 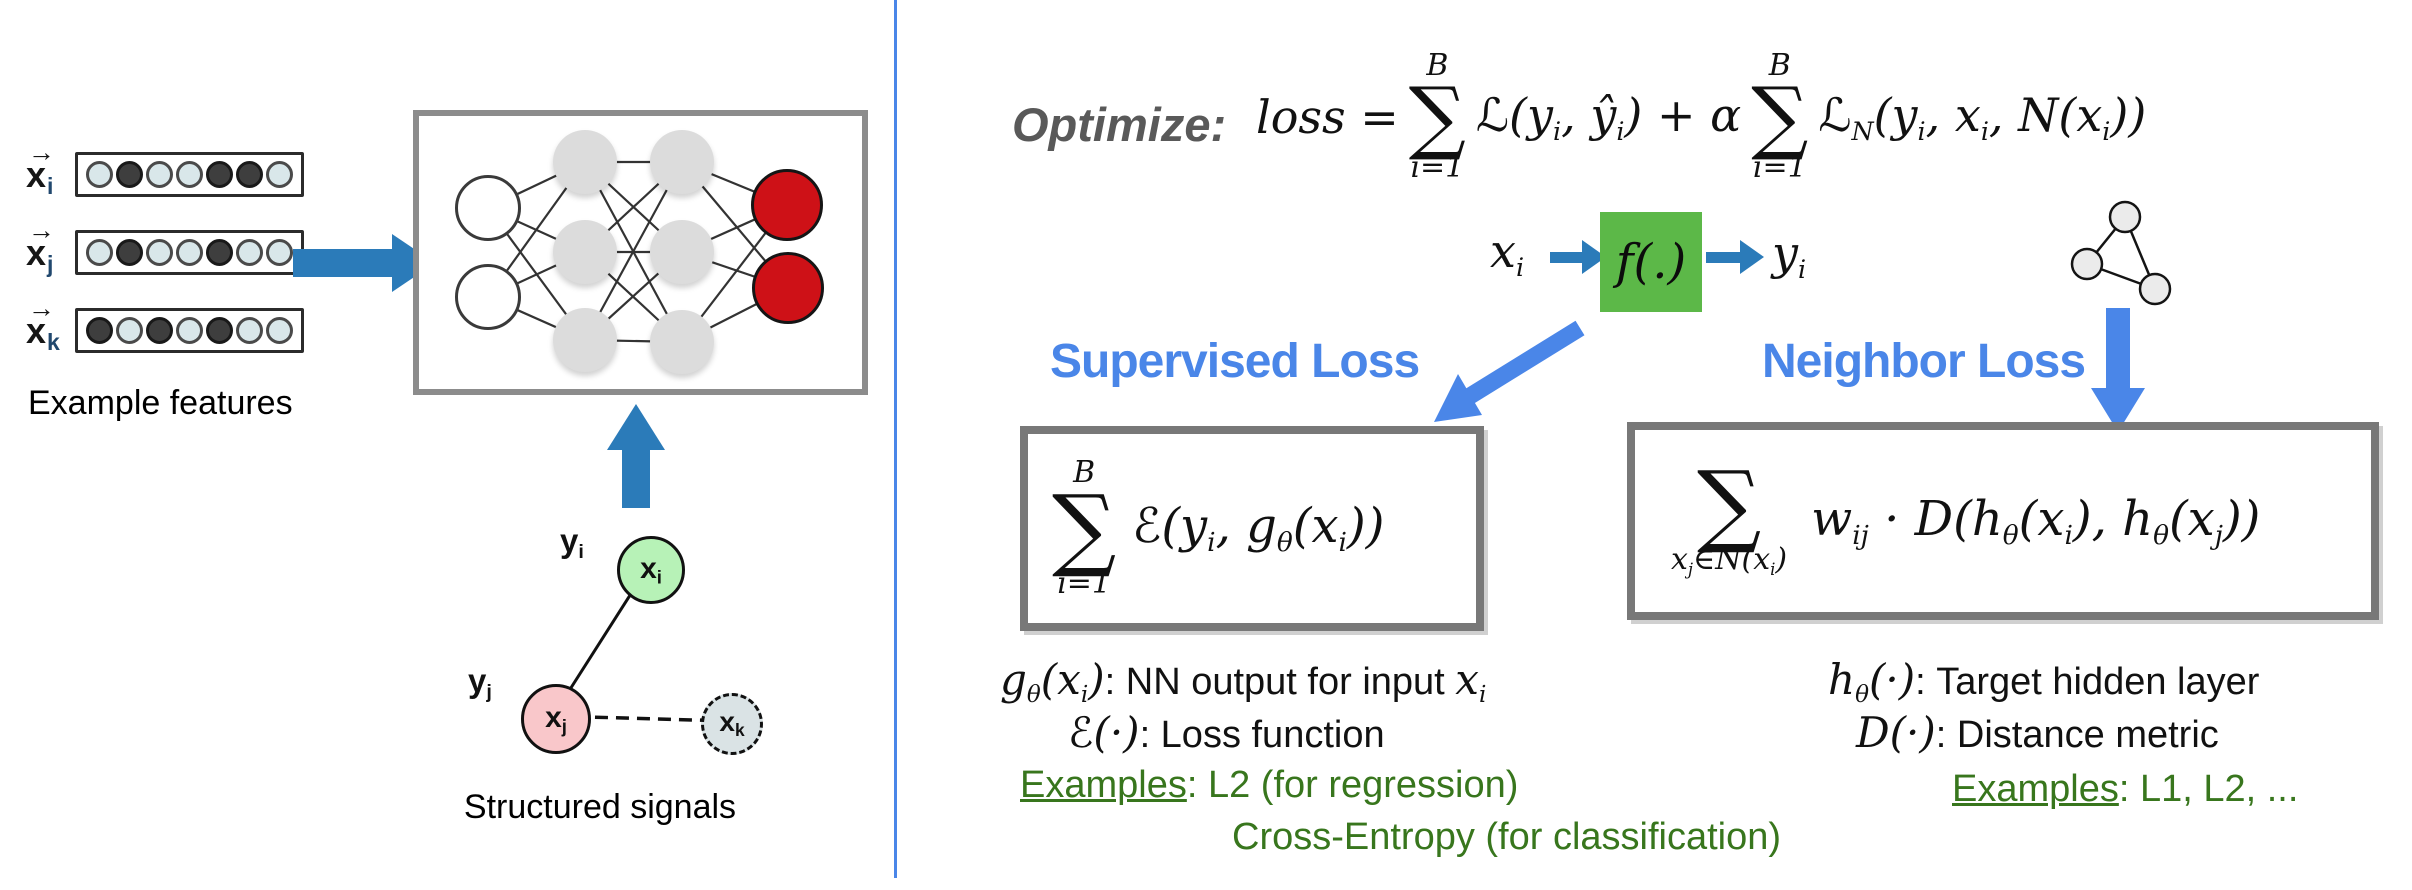 I want to click on neighbor-pointer-arrow, so click(x=2118, y=348).